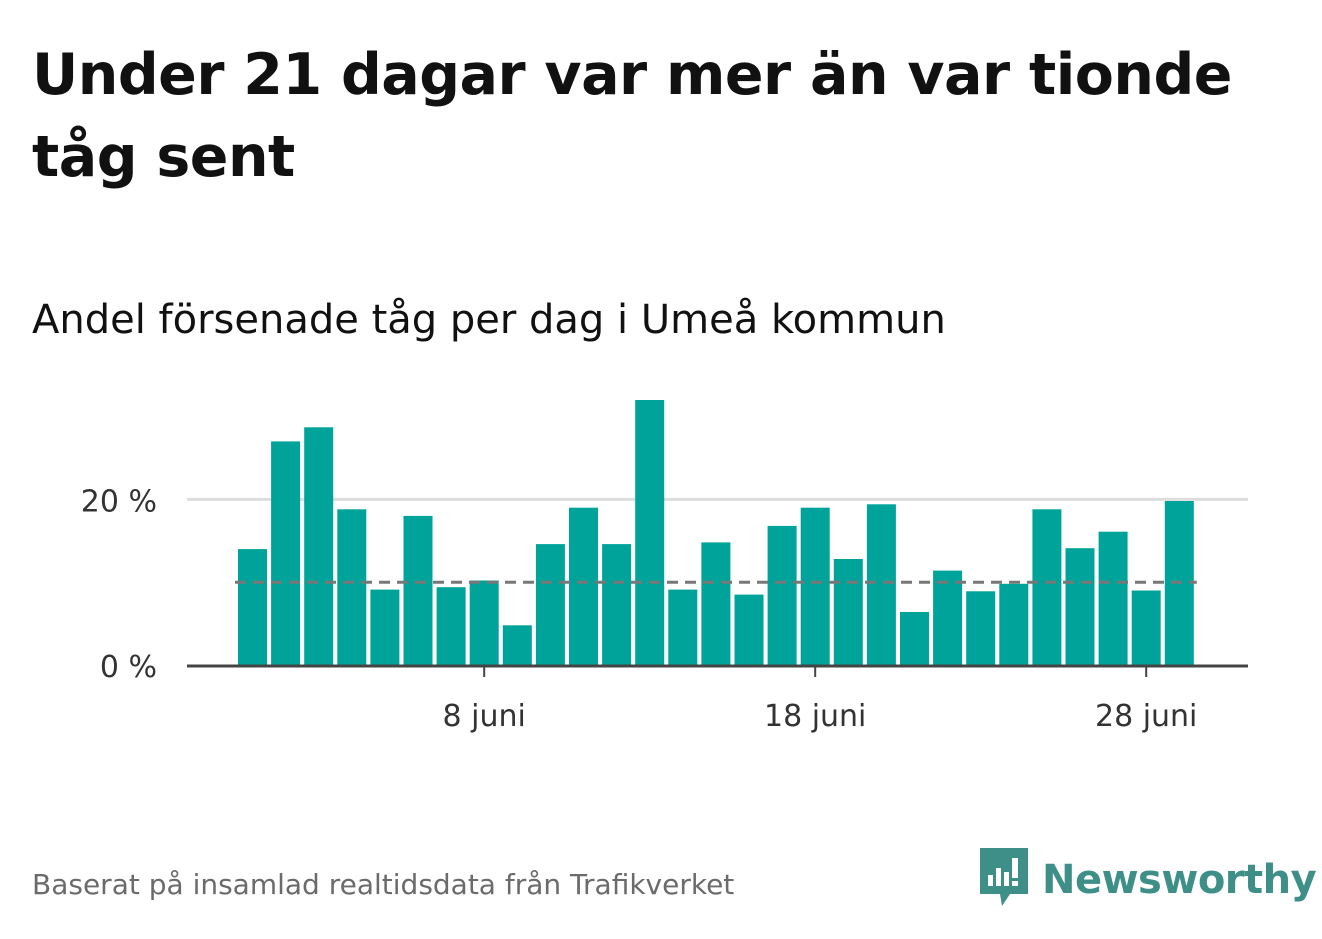  I want to click on y-tick-label: 0 %, so click(128, 667).